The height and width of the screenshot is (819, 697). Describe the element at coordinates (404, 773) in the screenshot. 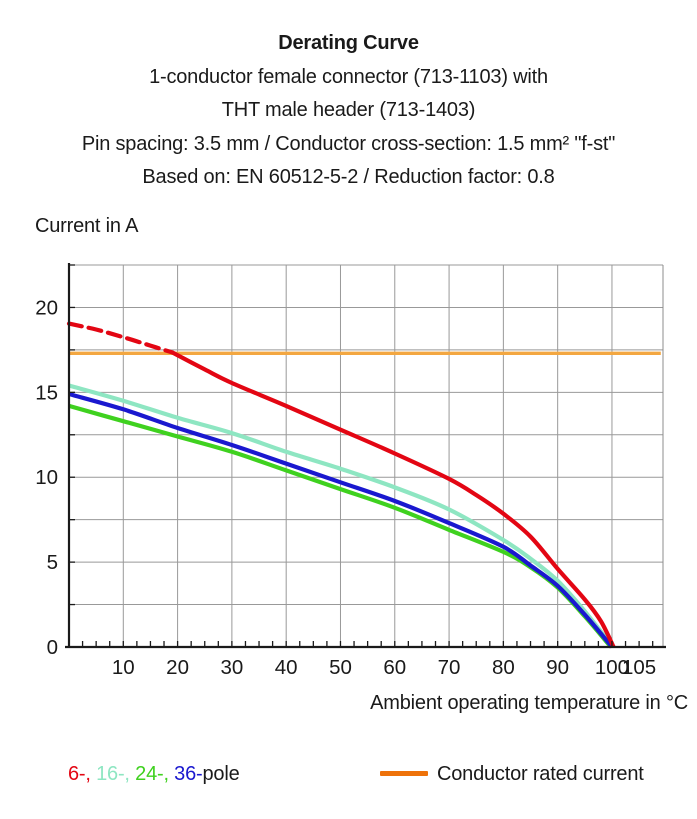

I see `orange-line-swatch` at that location.